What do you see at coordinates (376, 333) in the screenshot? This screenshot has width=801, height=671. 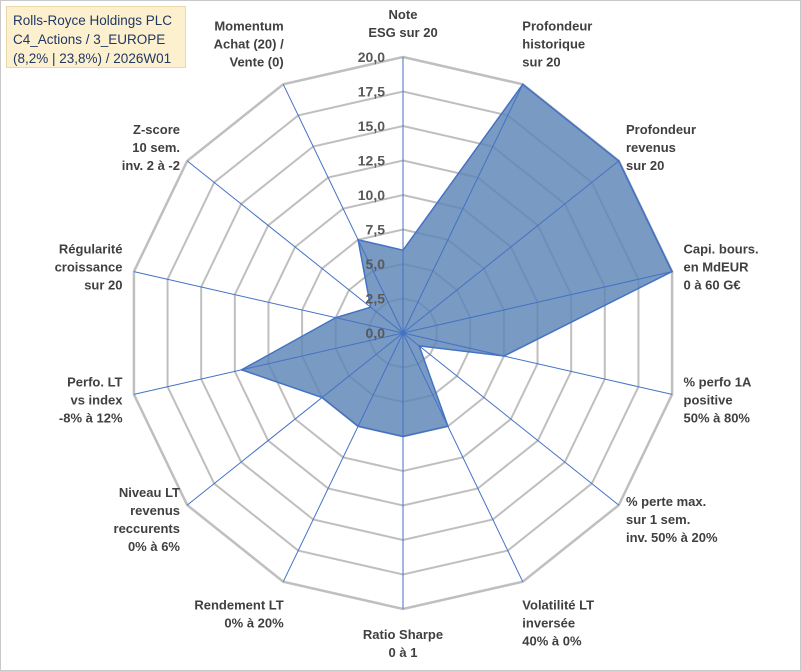 I see `tick-label: 0,0` at bounding box center [376, 333].